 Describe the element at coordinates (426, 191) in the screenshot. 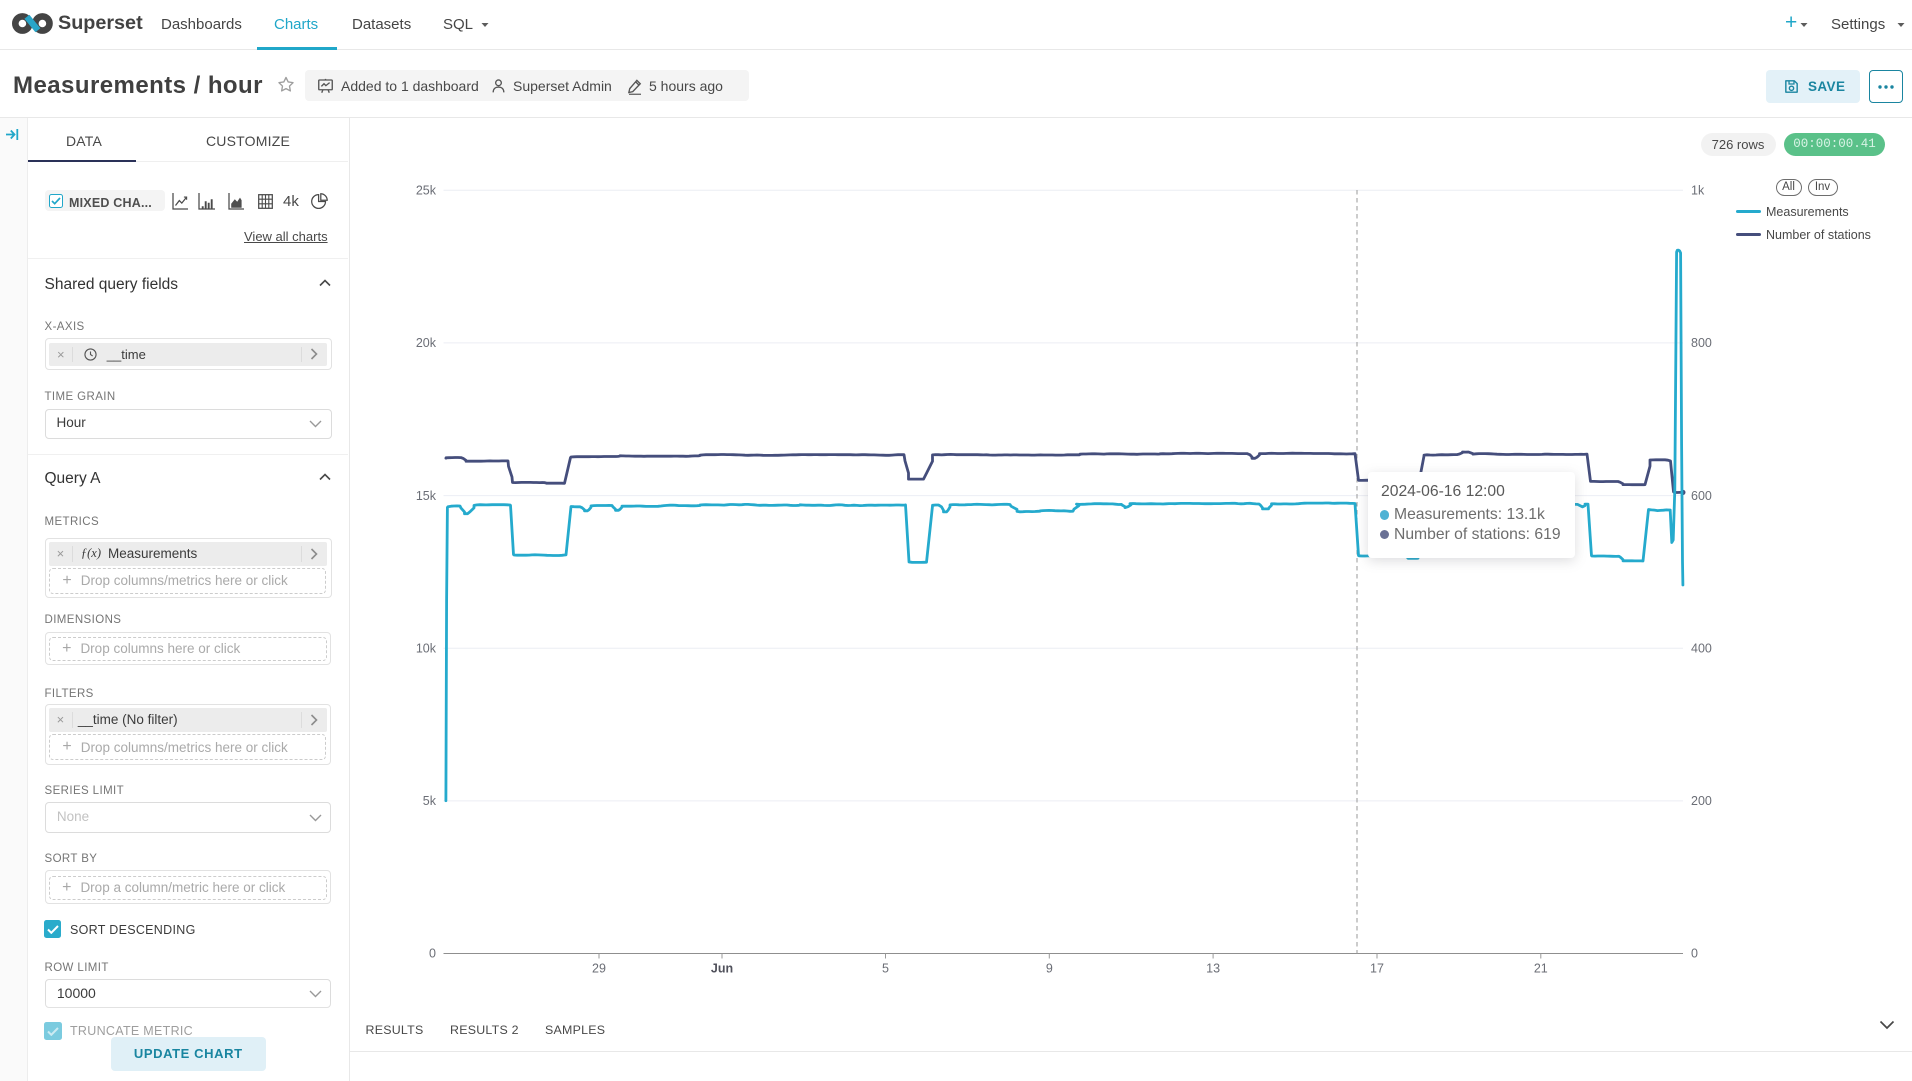

I see `svg-text: 25k` at that location.